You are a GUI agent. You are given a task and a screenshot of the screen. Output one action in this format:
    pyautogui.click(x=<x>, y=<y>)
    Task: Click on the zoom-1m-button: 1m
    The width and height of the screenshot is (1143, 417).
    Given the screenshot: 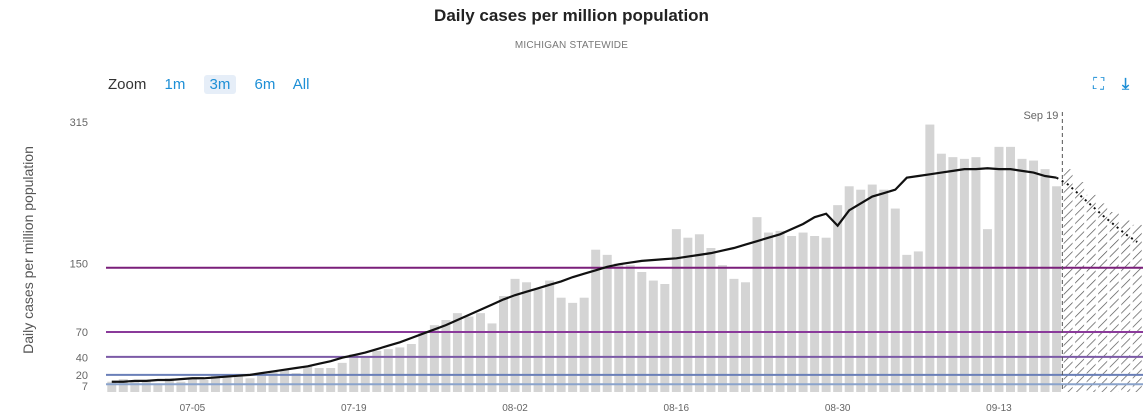 What is the action you would take?
    pyautogui.click(x=175, y=84)
    